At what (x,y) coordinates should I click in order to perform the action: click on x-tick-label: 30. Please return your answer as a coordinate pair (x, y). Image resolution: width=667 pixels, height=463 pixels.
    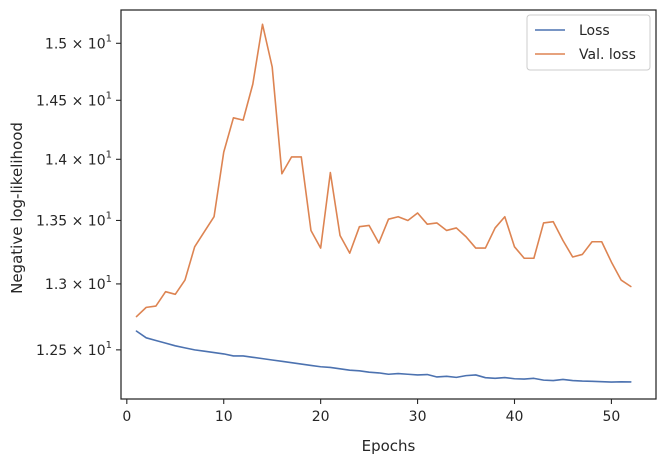
    Looking at the image, I should click on (418, 417).